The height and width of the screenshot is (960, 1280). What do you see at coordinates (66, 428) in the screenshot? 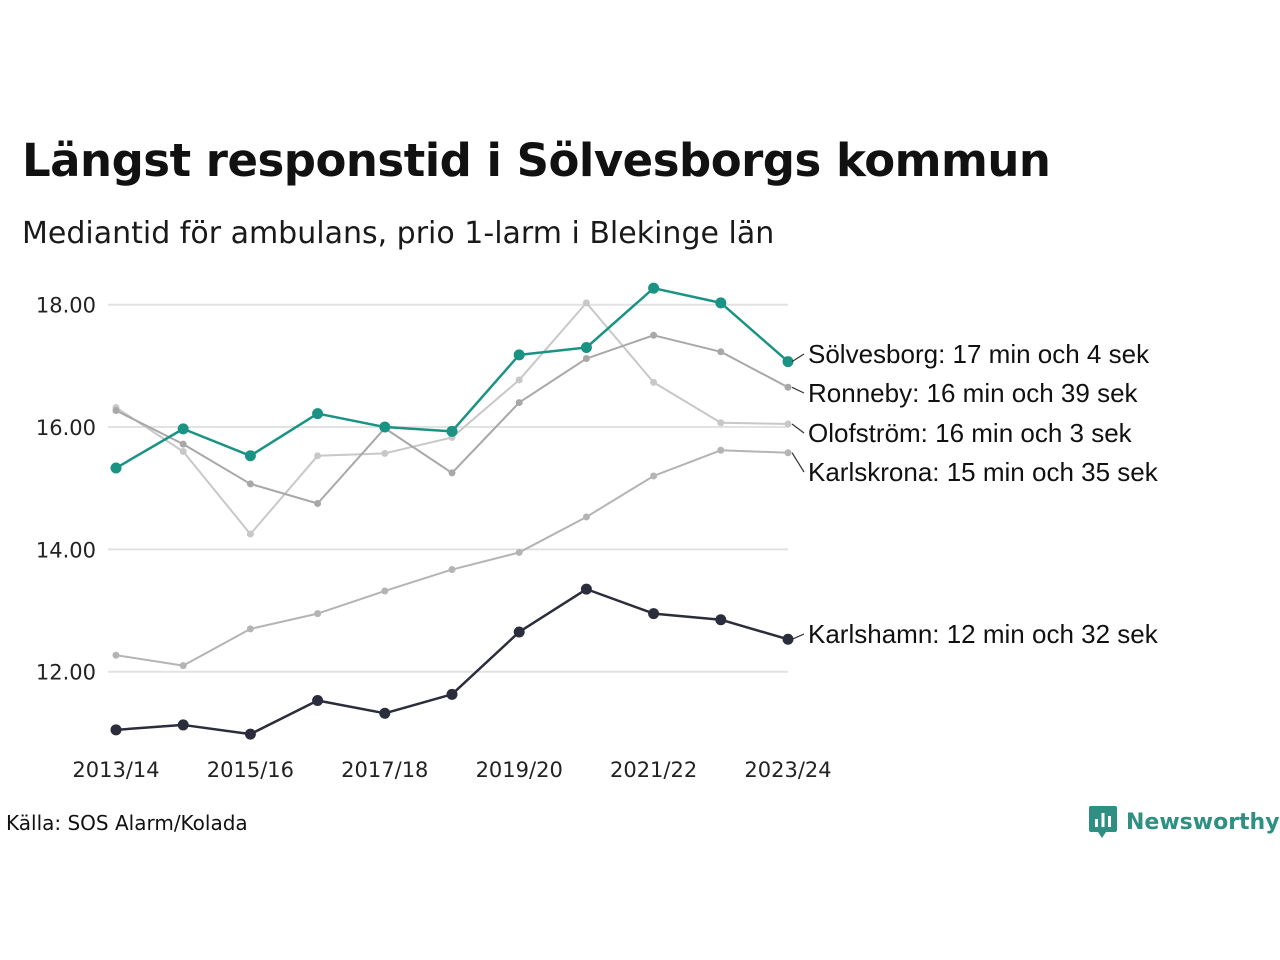
I see `y-tick-label: 16.00` at bounding box center [66, 428].